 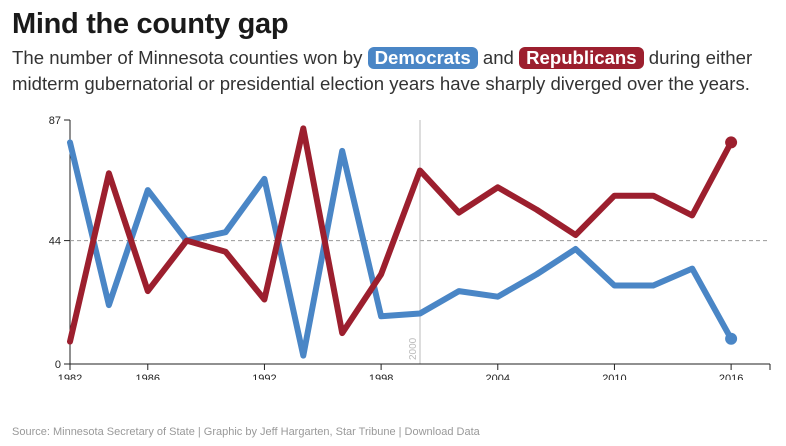 What do you see at coordinates (264, 376) in the screenshot?
I see `x-tick-label-1992: 1992` at bounding box center [264, 376].